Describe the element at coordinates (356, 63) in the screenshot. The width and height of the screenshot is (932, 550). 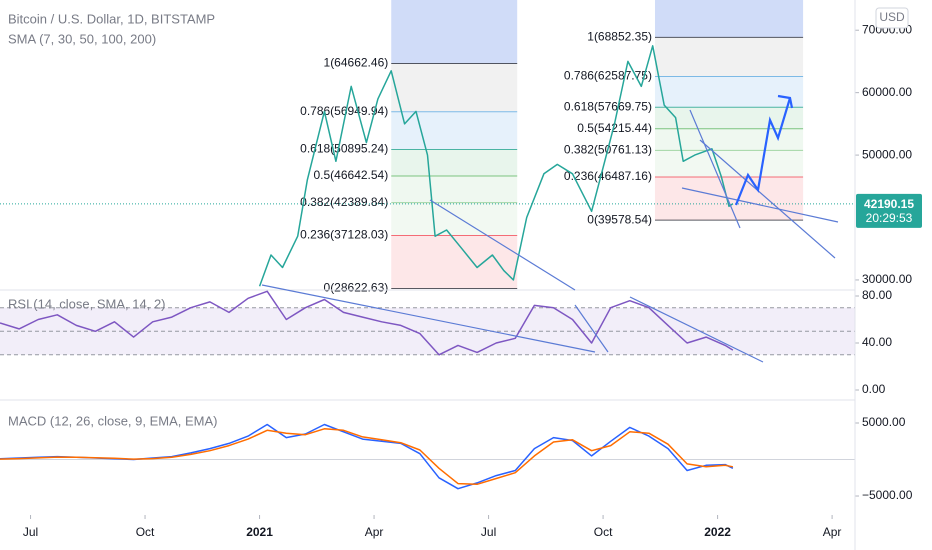
I see `fib-label: 1(64662.46)` at that location.